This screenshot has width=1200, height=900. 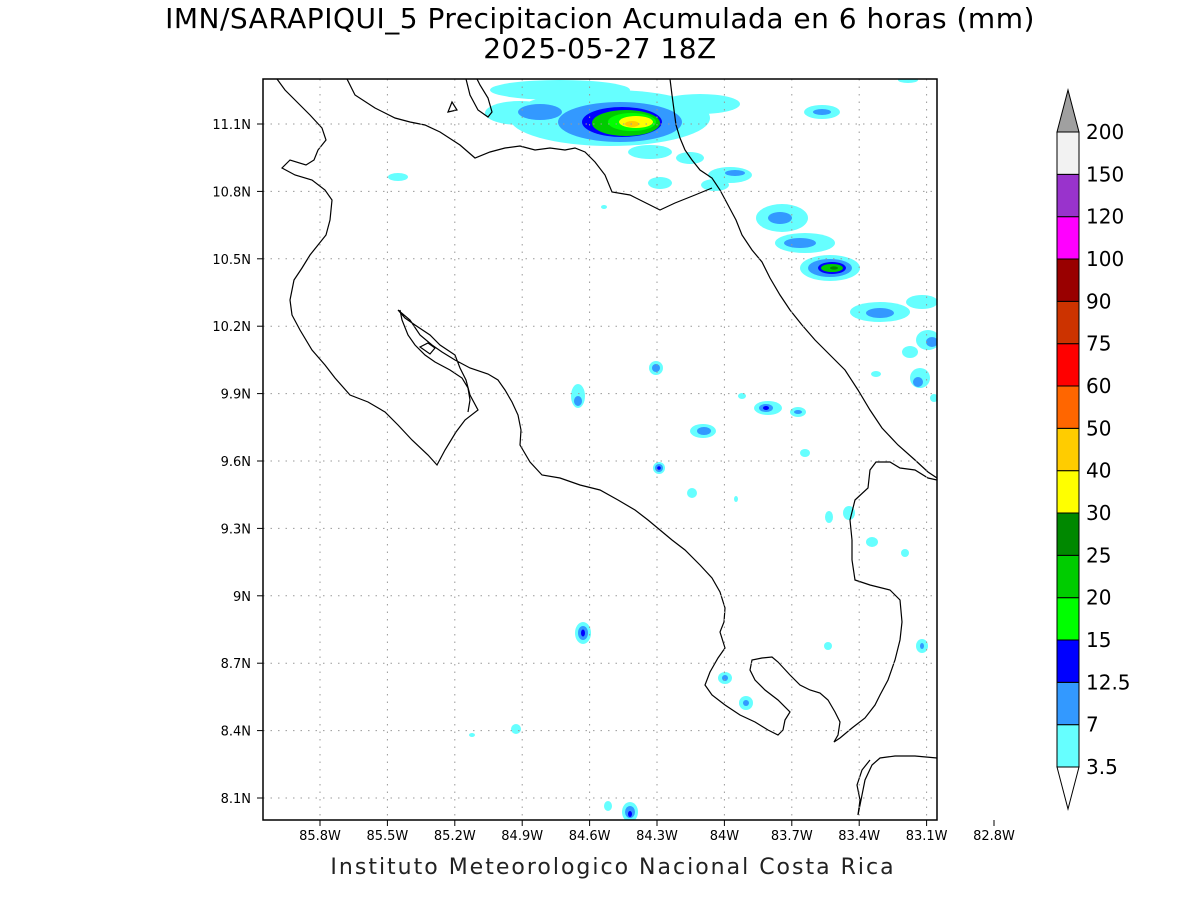 I want to click on nicaragua-lake-shore, so click(x=479, y=98).